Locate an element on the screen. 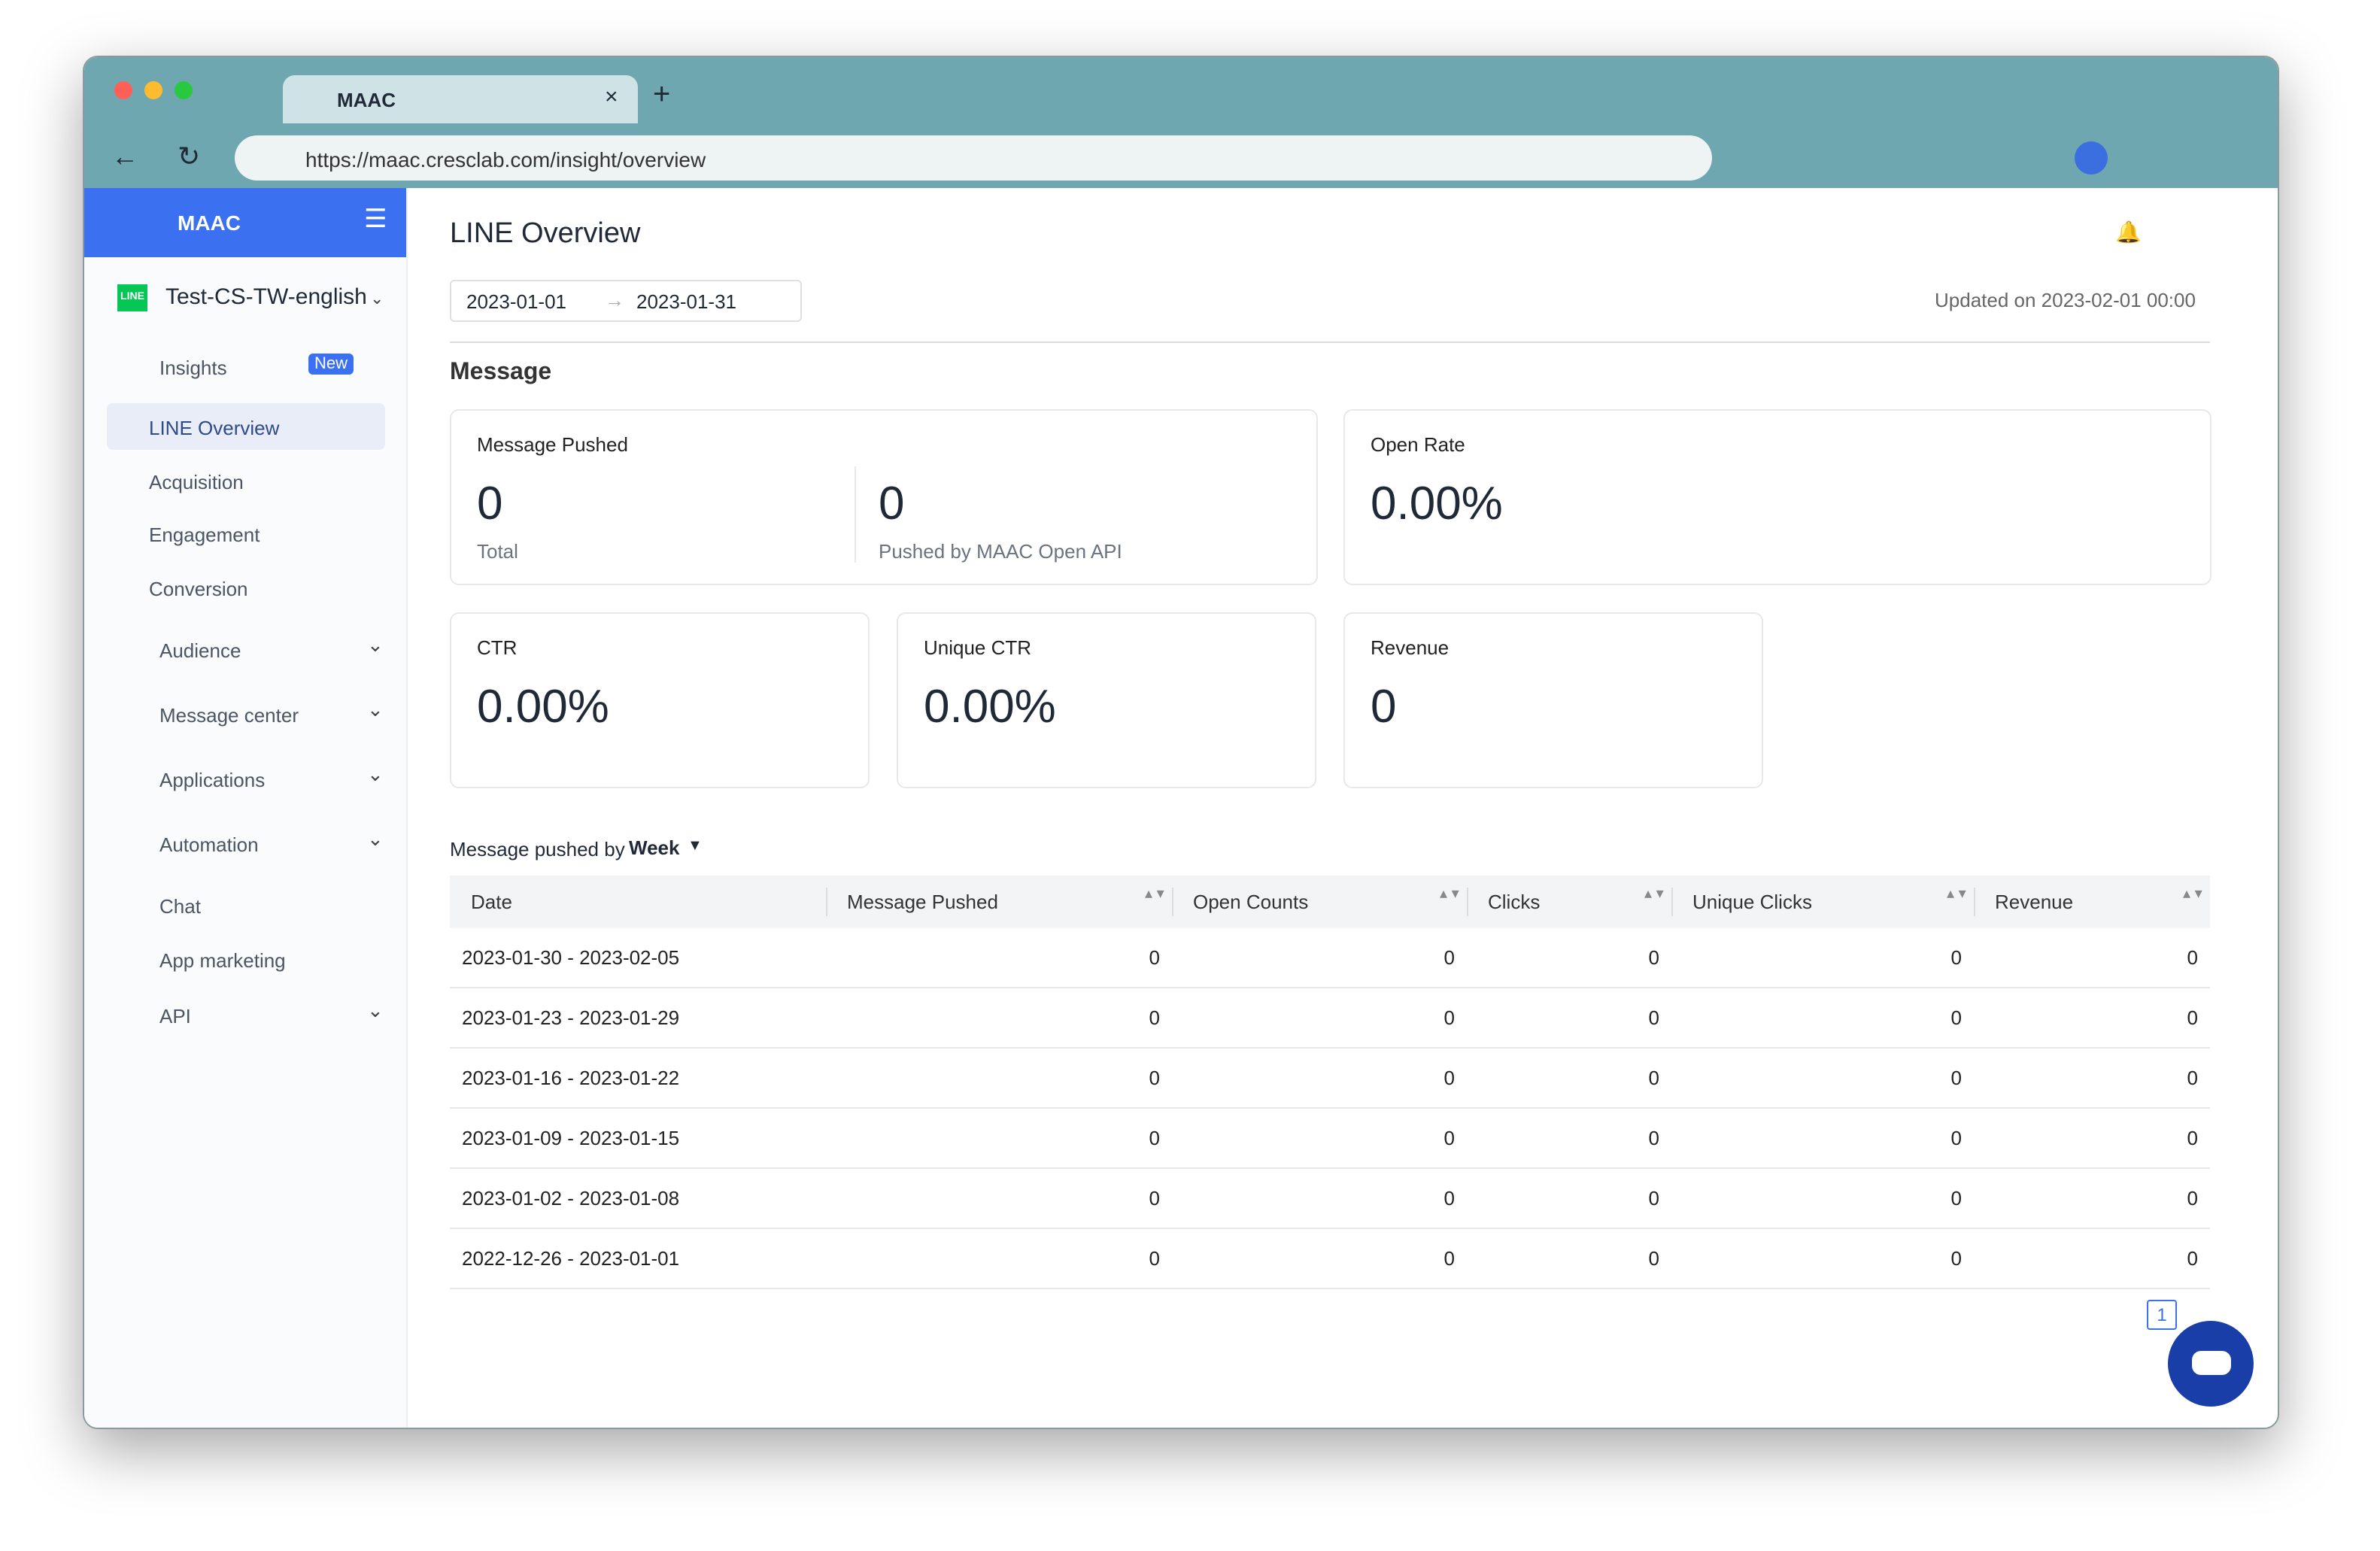 Image resolution: width=2380 pixels, height=1551 pixels. cell: 2023-01-16 - 2023-01-22 is located at coordinates (571, 1078).